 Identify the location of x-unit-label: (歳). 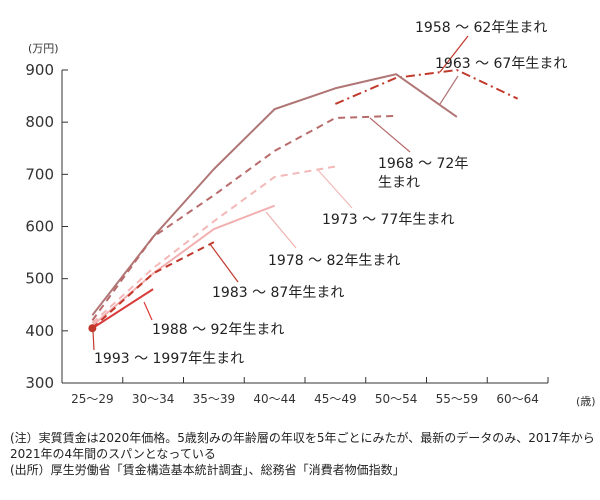
(586, 401).